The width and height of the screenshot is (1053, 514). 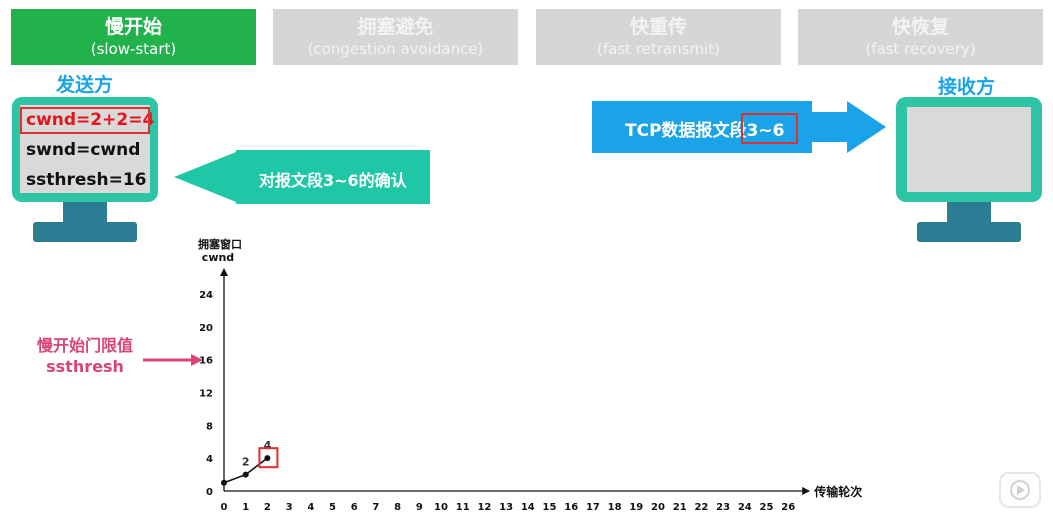 I want to click on sender-label: 发送方, so click(x=85, y=85).